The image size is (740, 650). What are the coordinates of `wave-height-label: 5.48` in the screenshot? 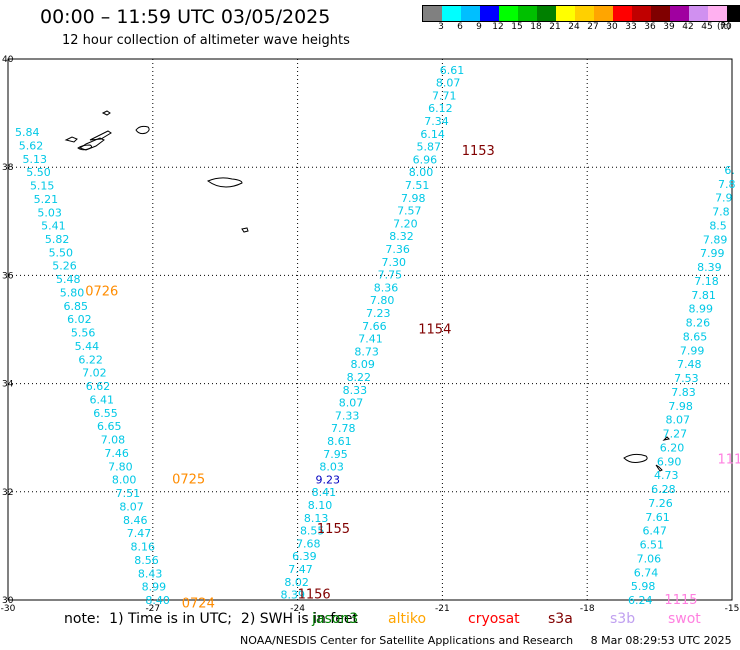 It's located at (68, 279).